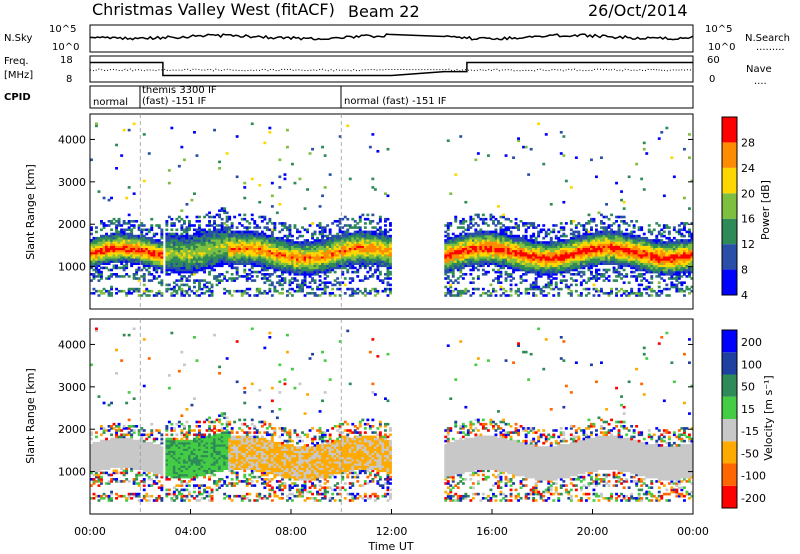 The height and width of the screenshot is (554, 800). What do you see at coordinates (395, 101) in the screenshot?
I see `cpid-segment-normal-fast: normal (fast) -151 IF` at bounding box center [395, 101].